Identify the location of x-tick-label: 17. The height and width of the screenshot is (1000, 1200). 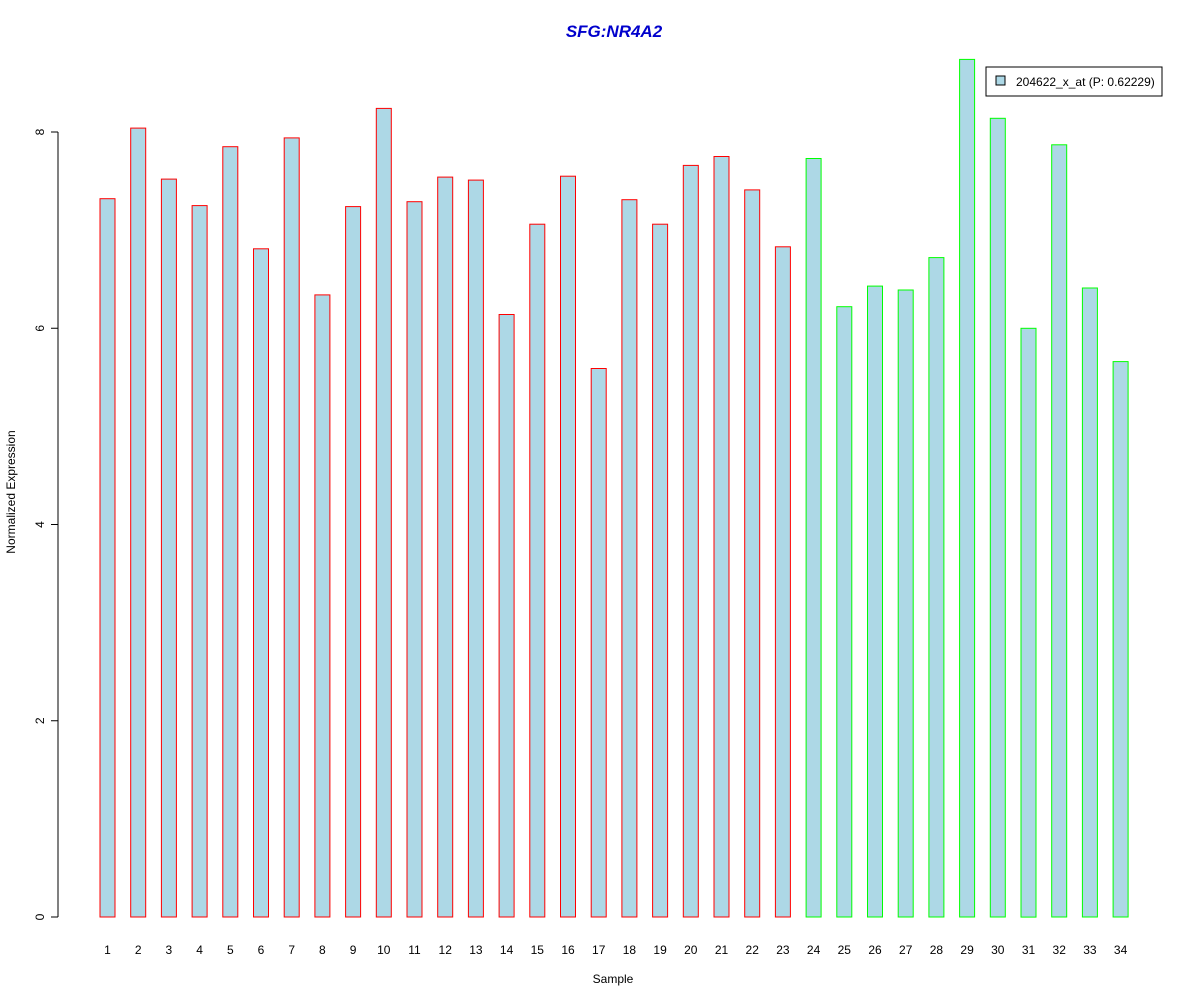
(599, 950).